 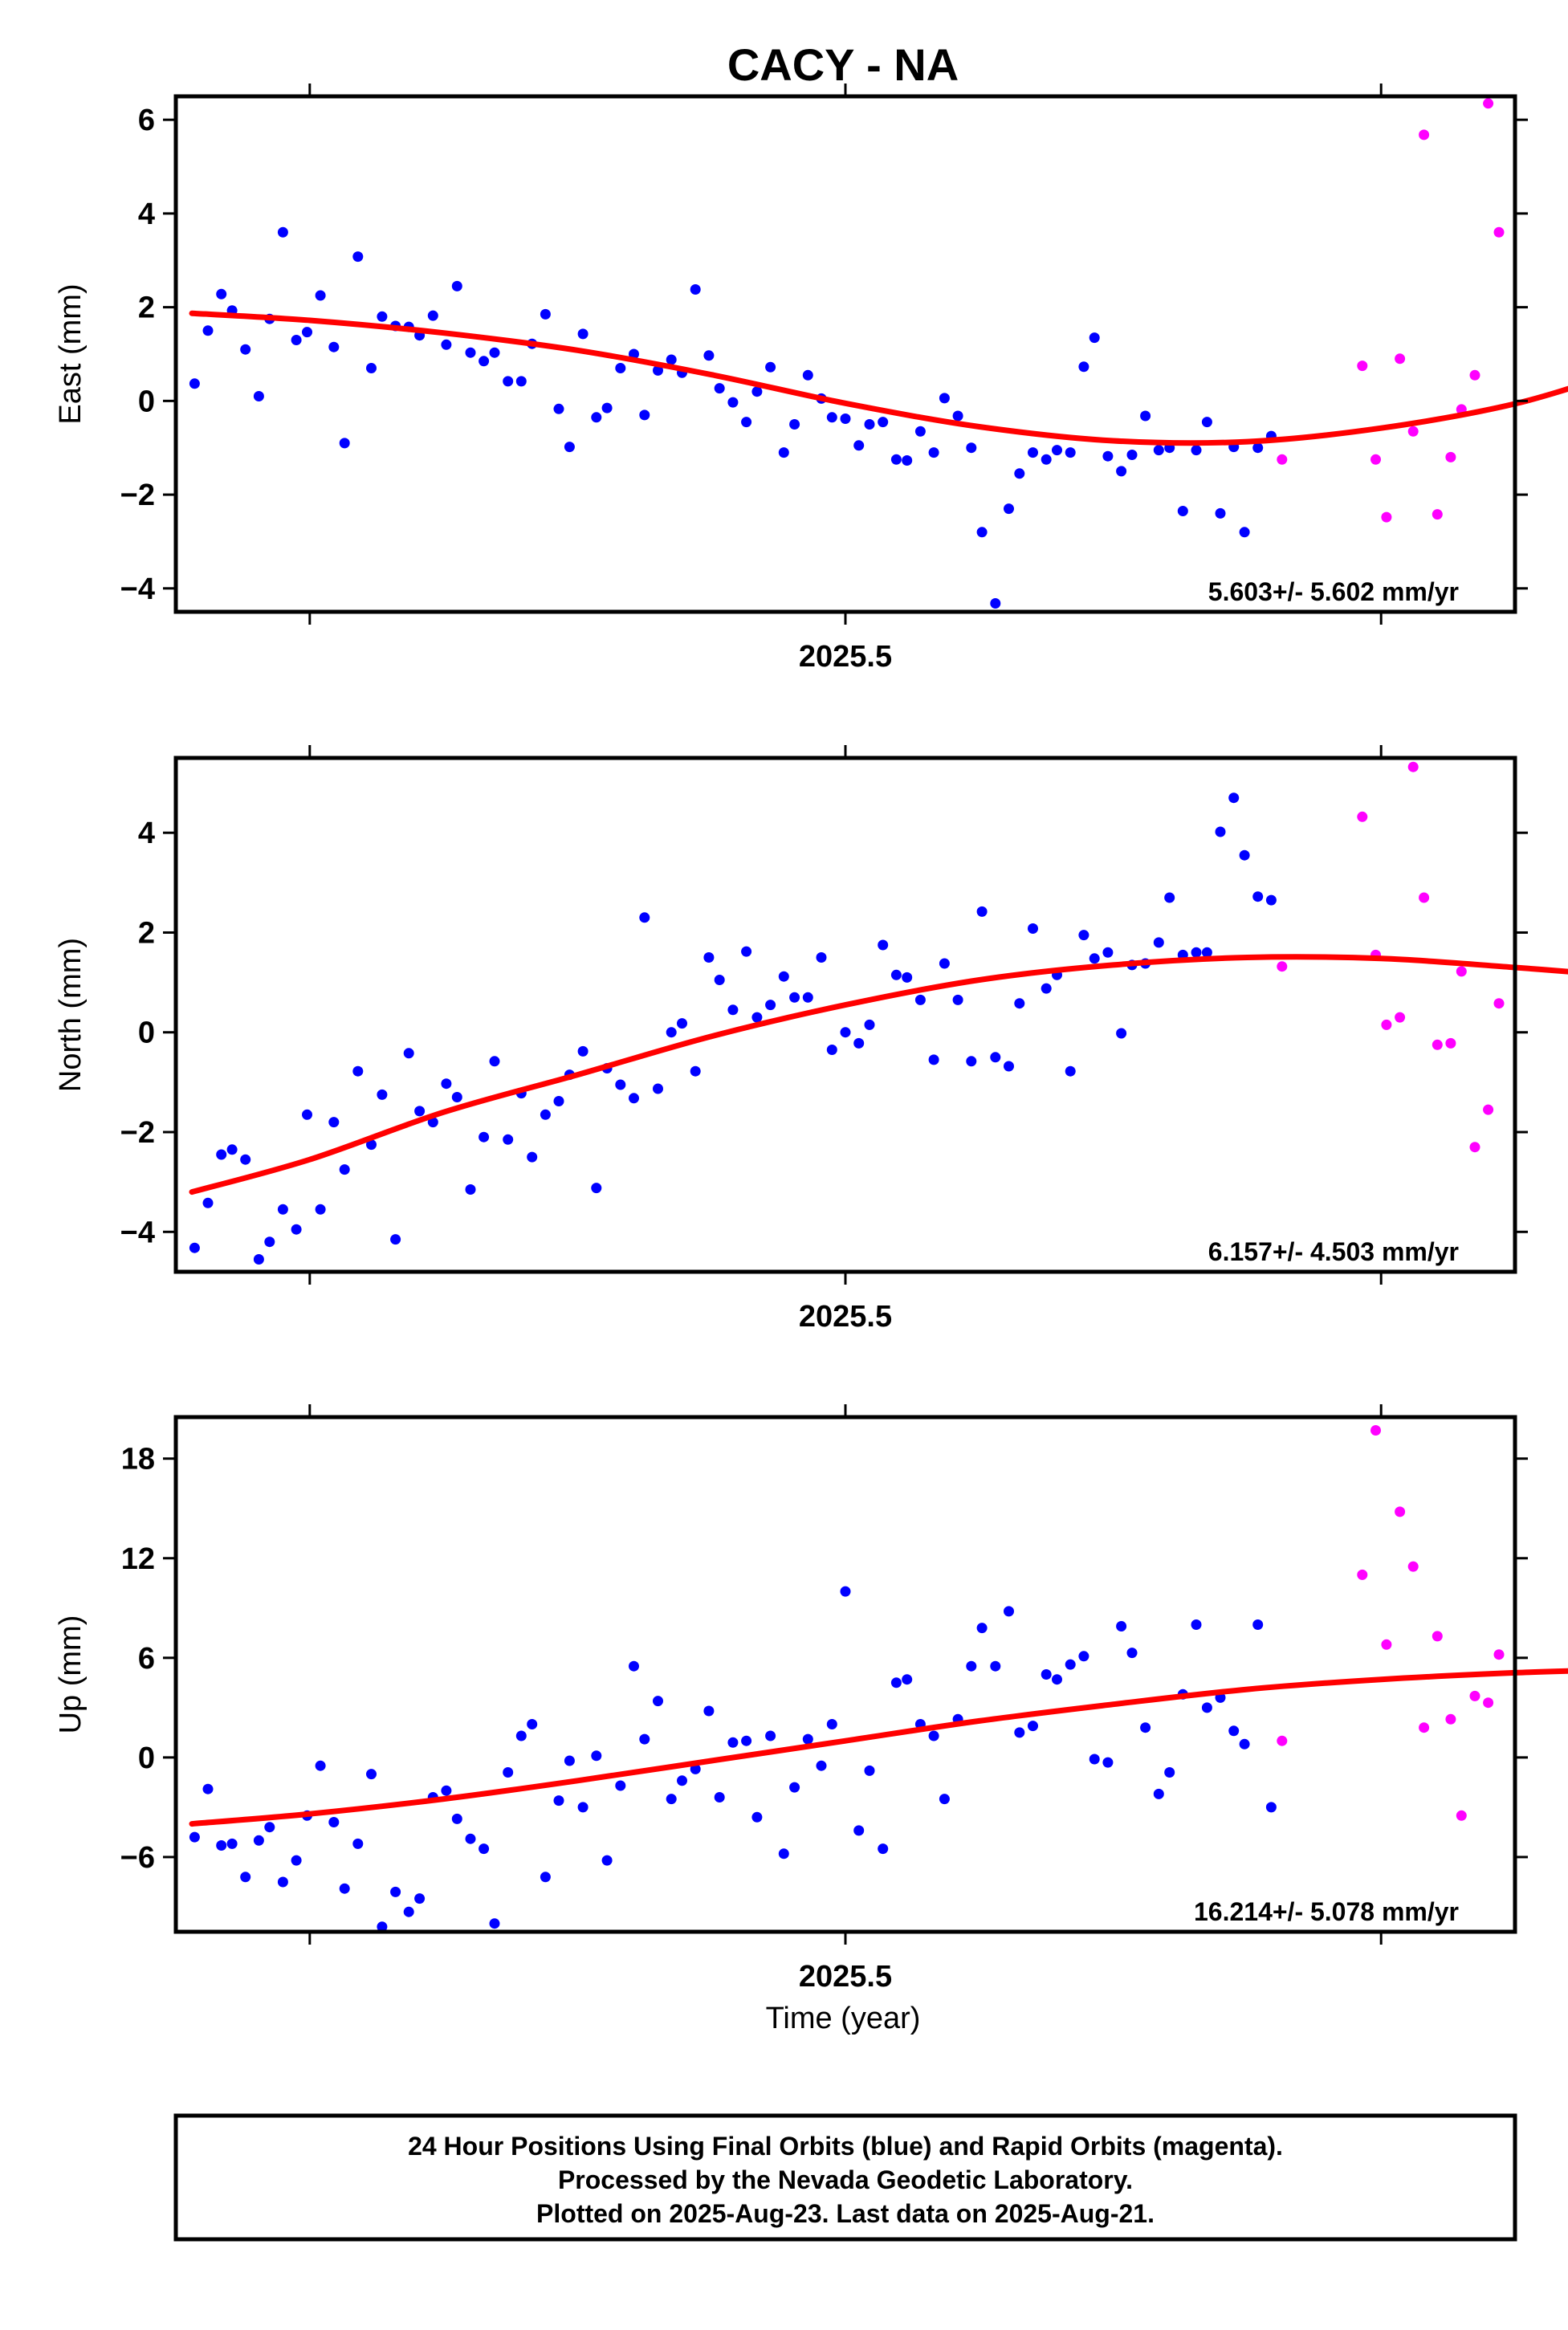 What do you see at coordinates (843, 2018) in the screenshot?
I see `x-axis-label: Time (year)` at bounding box center [843, 2018].